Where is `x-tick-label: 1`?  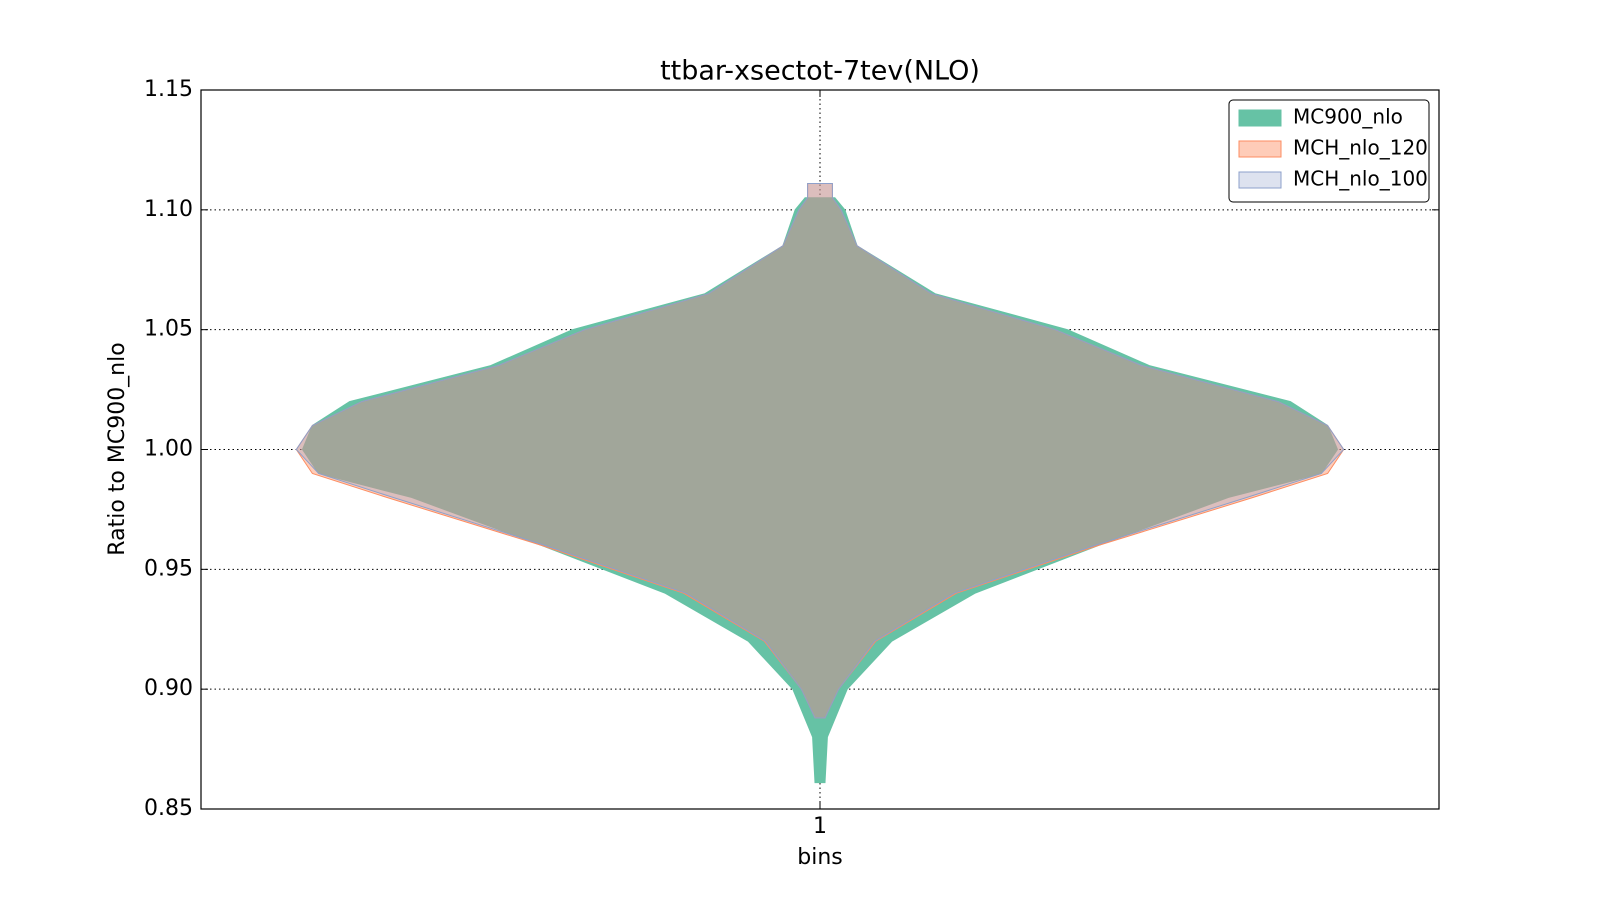
x-tick-label: 1 is located at coordinates (820, 826).